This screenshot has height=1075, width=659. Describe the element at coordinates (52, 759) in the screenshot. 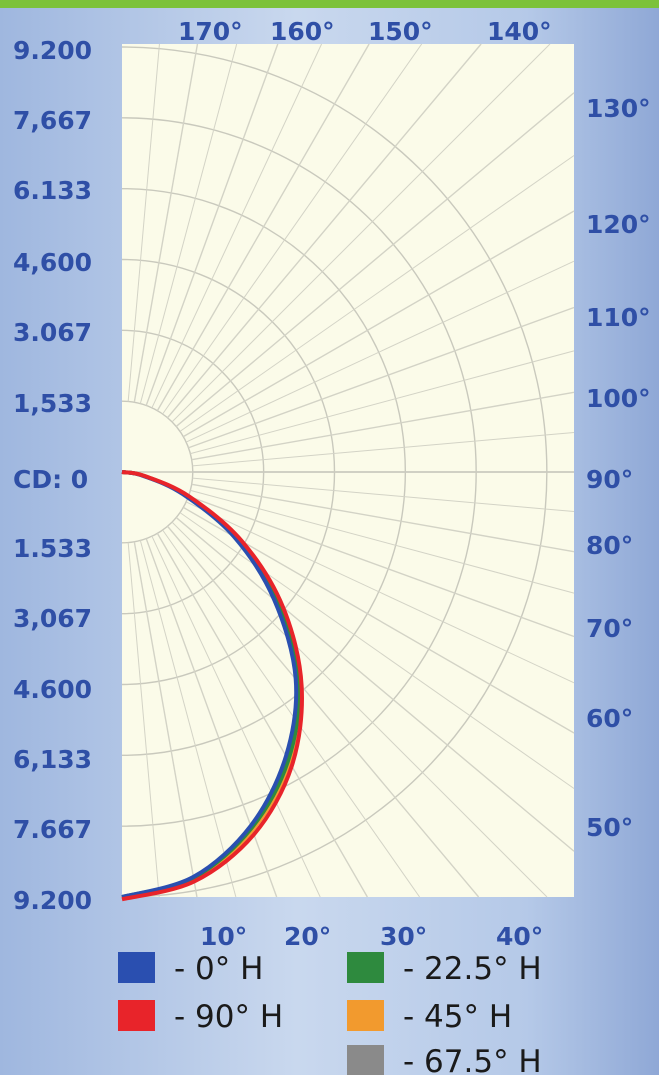

I see `radial-scale-label: 6,133` at that location.